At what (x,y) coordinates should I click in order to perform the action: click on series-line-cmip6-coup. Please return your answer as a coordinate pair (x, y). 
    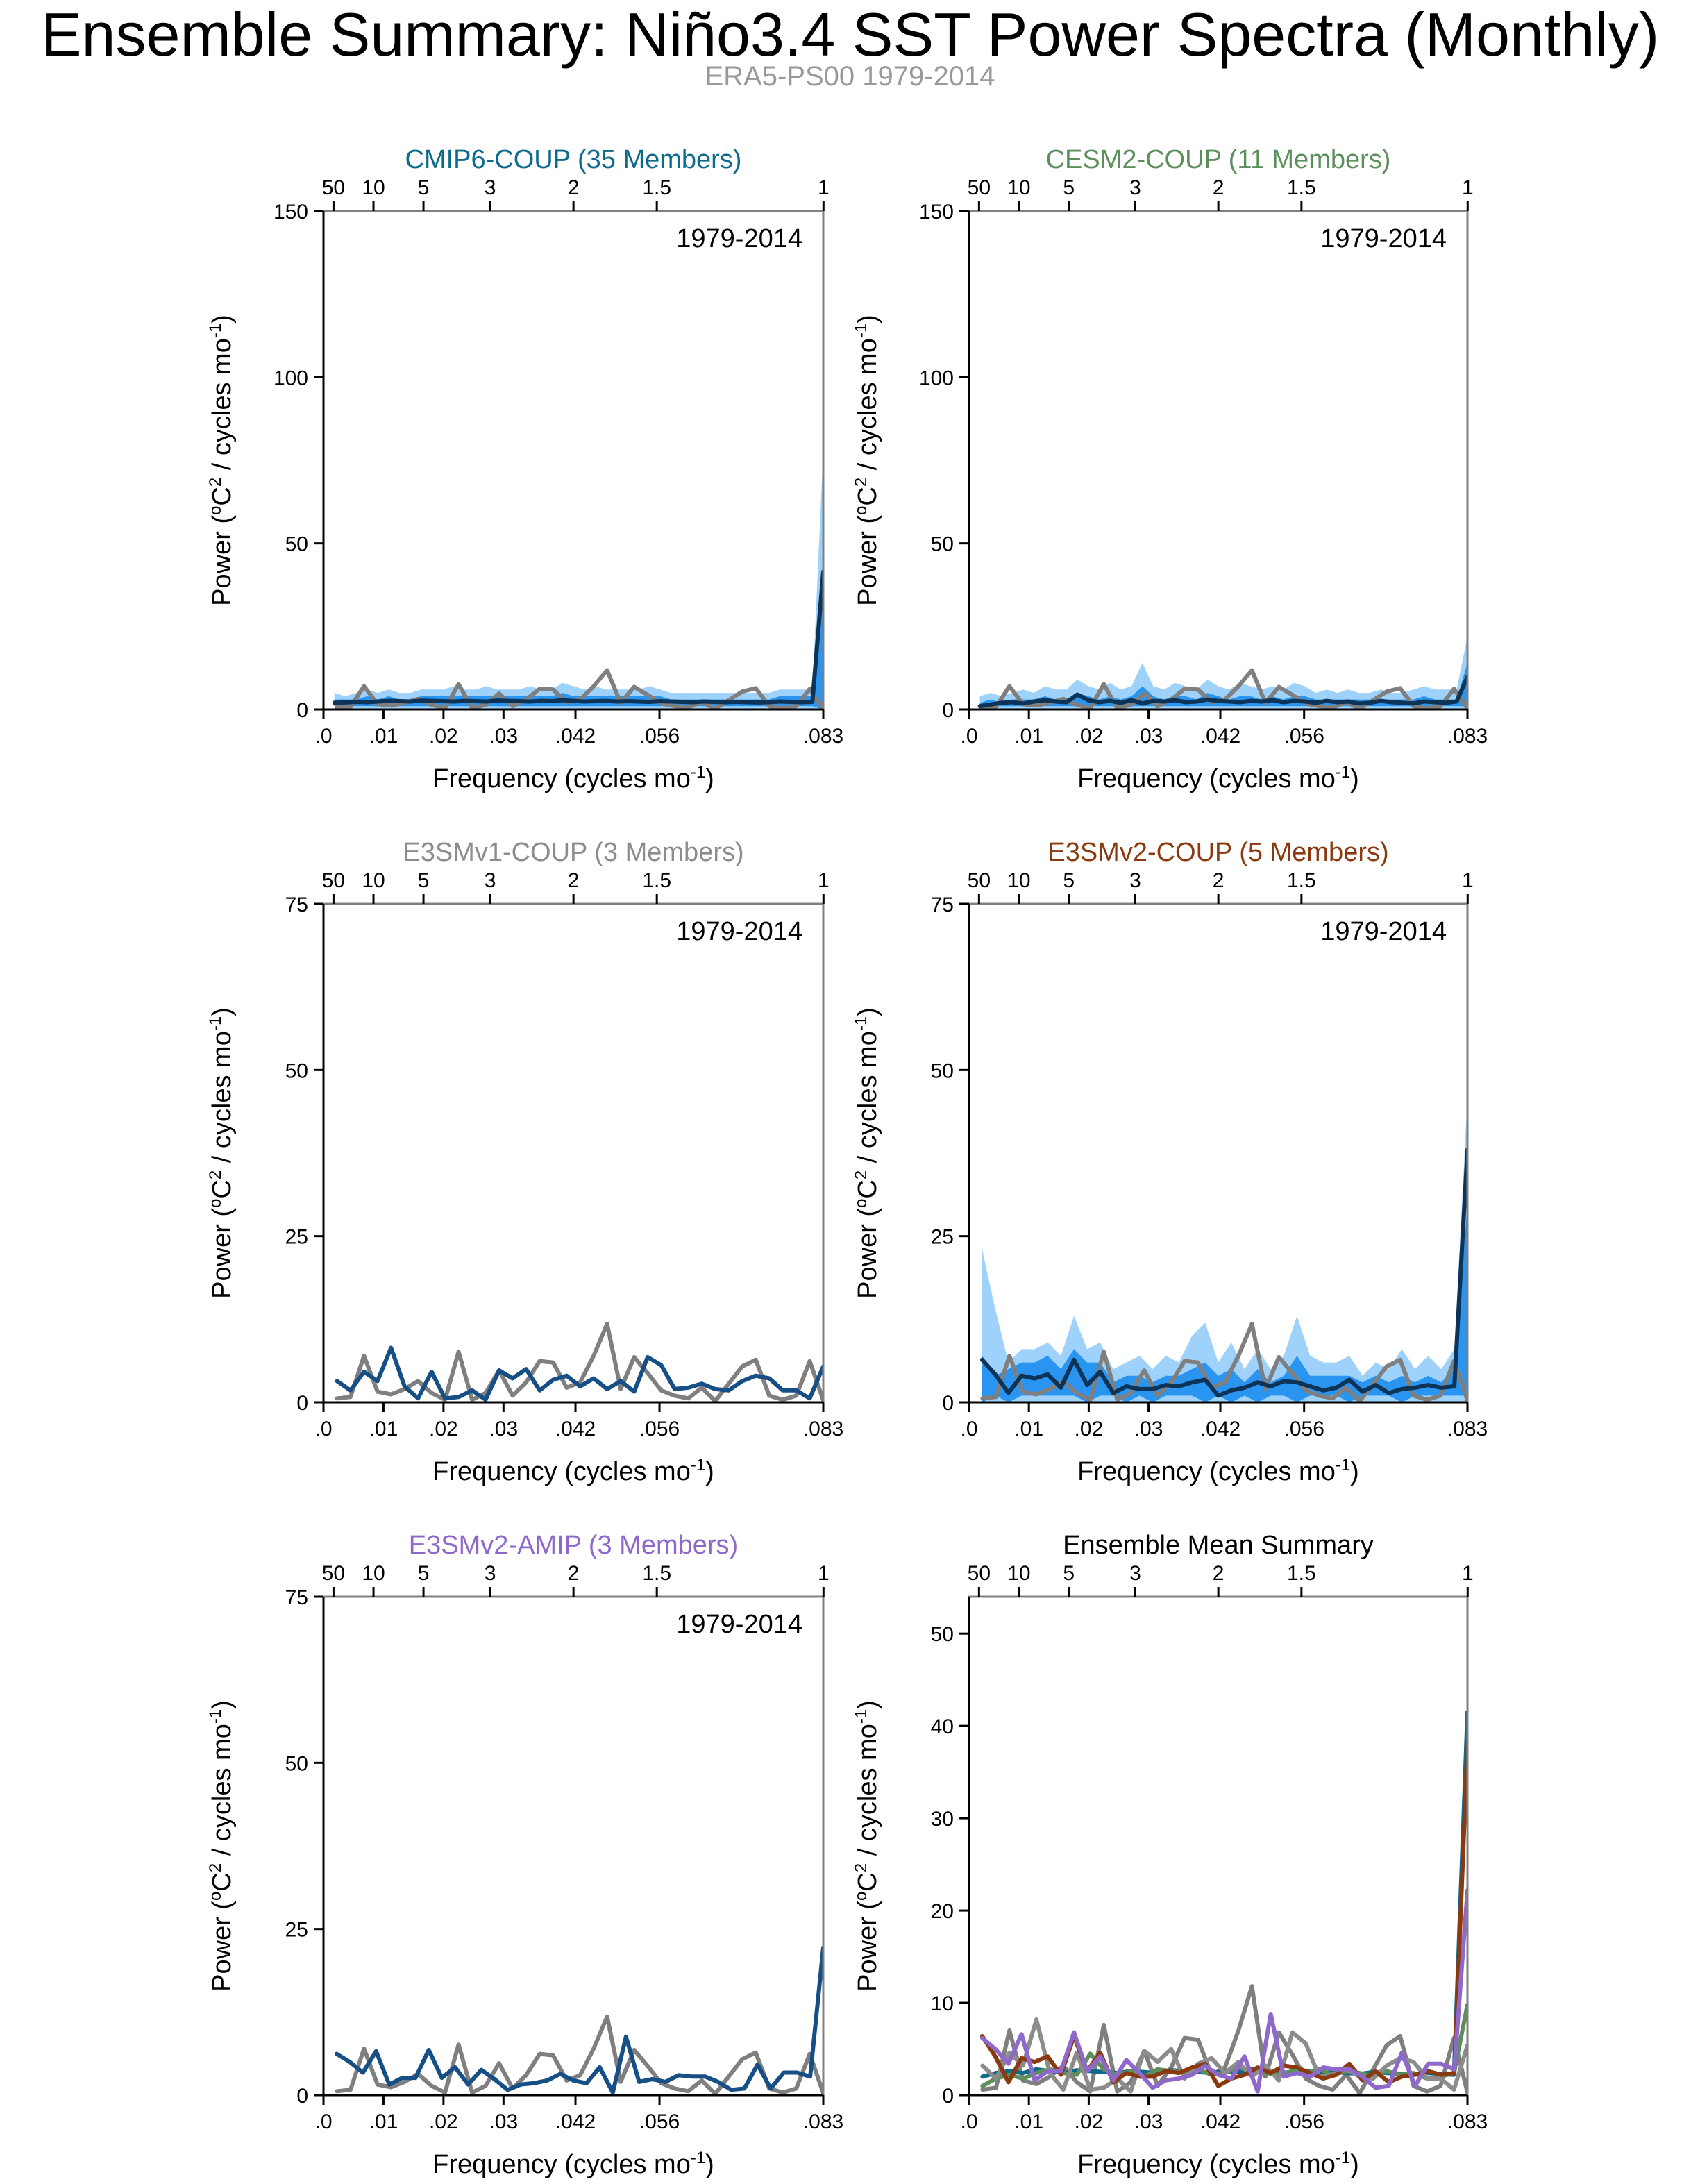
    Looking at the image, I should click on (1223, 1894).